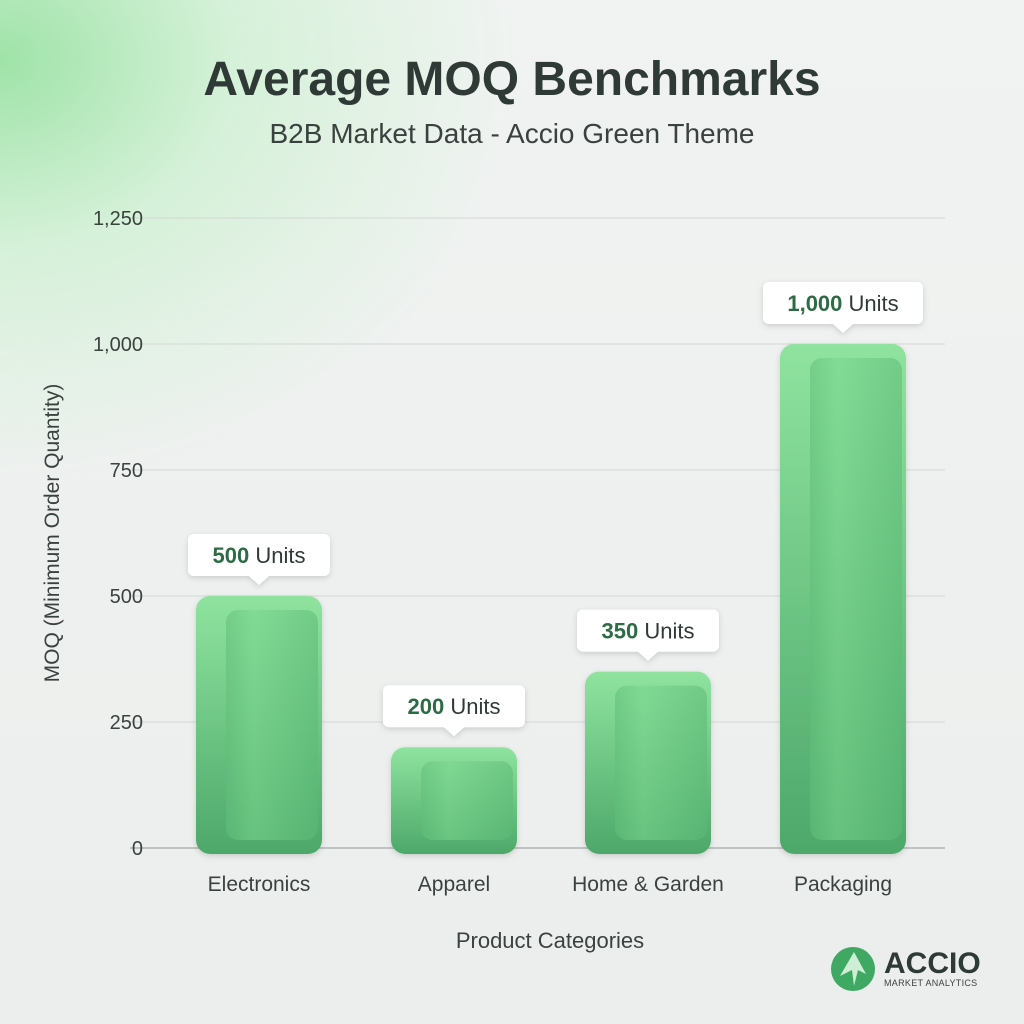 This screenshot has height=1024, width=1024. Describe the element at coordinates (512, 133) in the screenshot. I see `chart-subtitle: B2B Market Data - Accio Green Theme` at that location.